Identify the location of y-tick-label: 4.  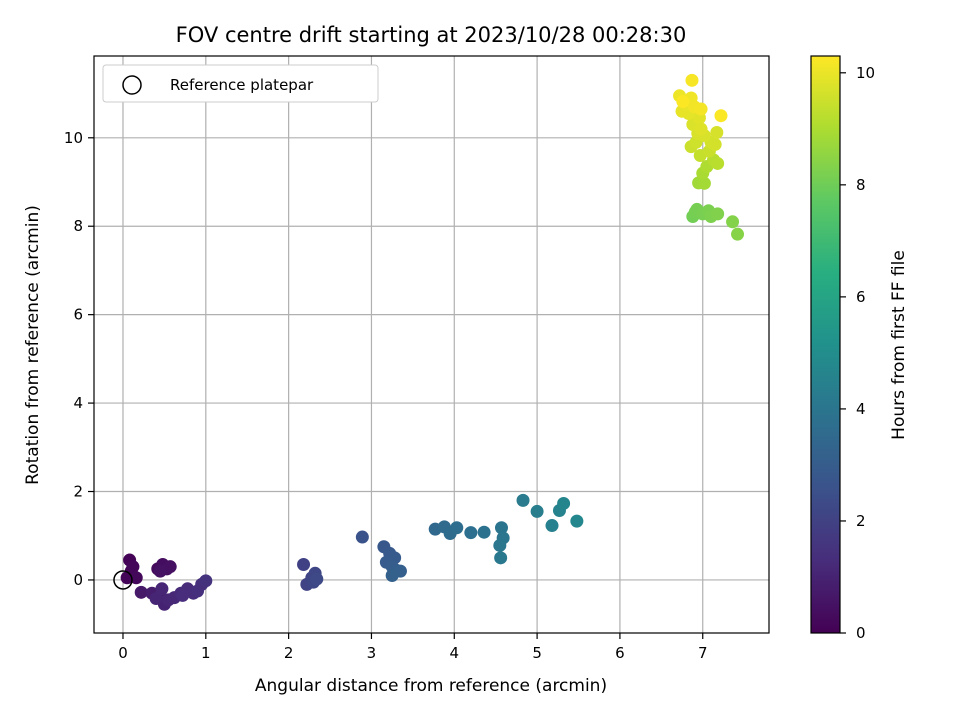
(78, 403).